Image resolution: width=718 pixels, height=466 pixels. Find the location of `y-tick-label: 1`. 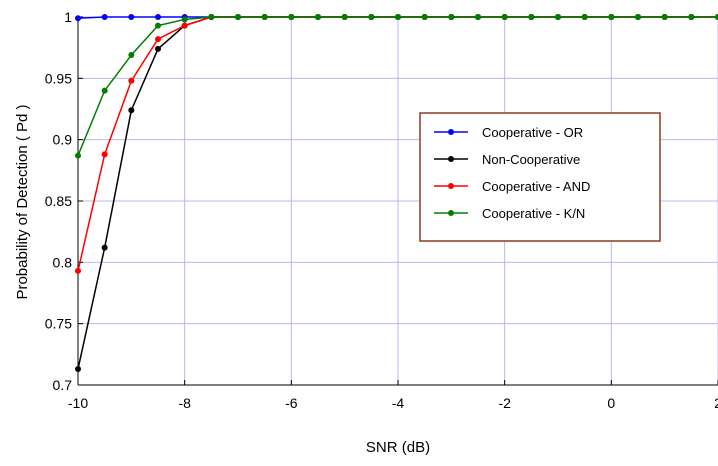

y-tick-label: 1 is located at coordinates (68, 17).